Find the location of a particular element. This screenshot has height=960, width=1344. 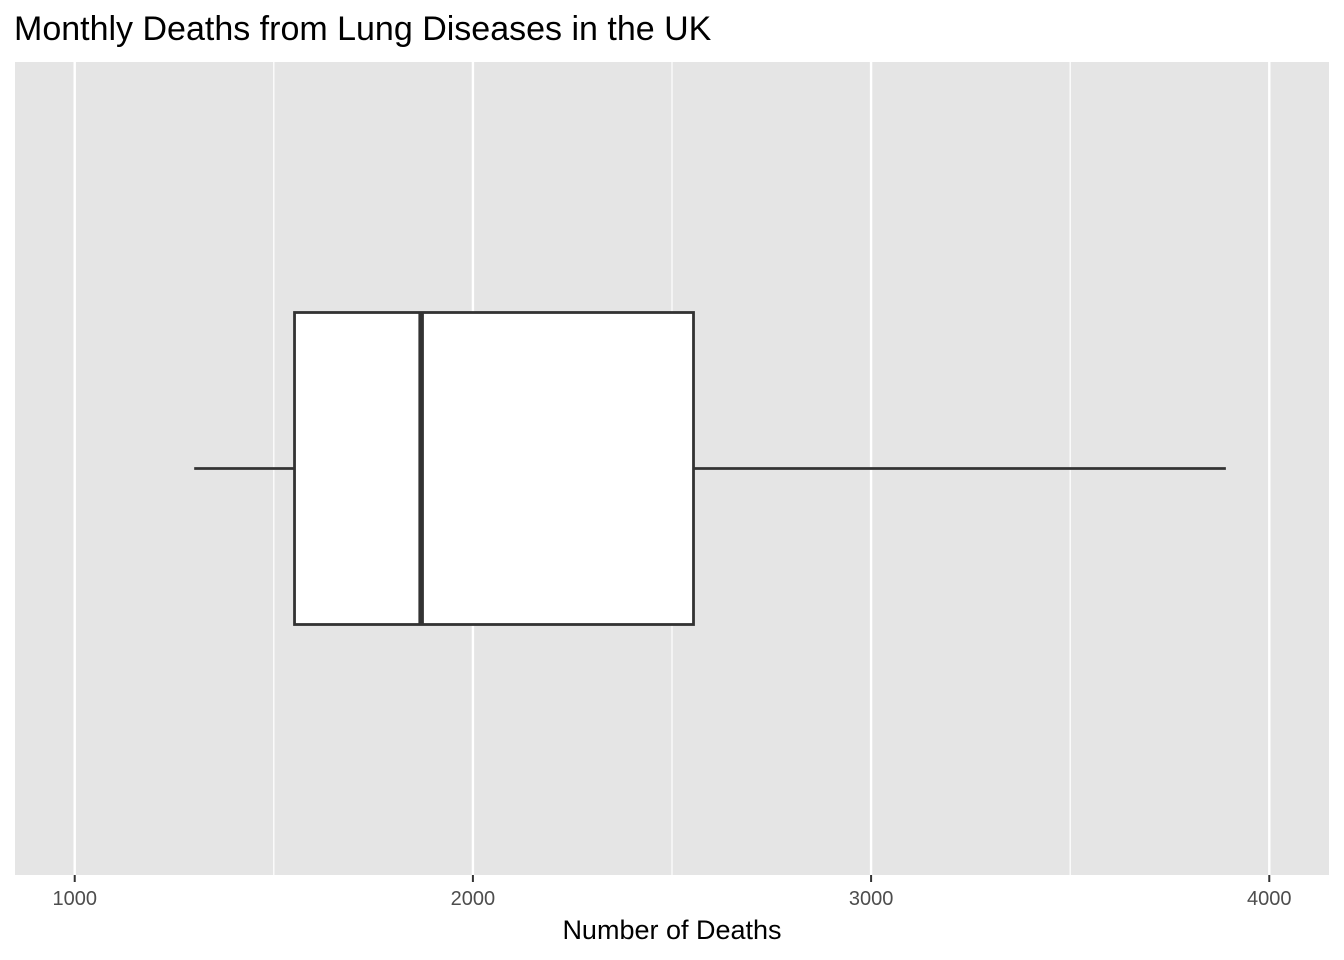

x-tick-label: 3000 is located at coordinates (871, 899).